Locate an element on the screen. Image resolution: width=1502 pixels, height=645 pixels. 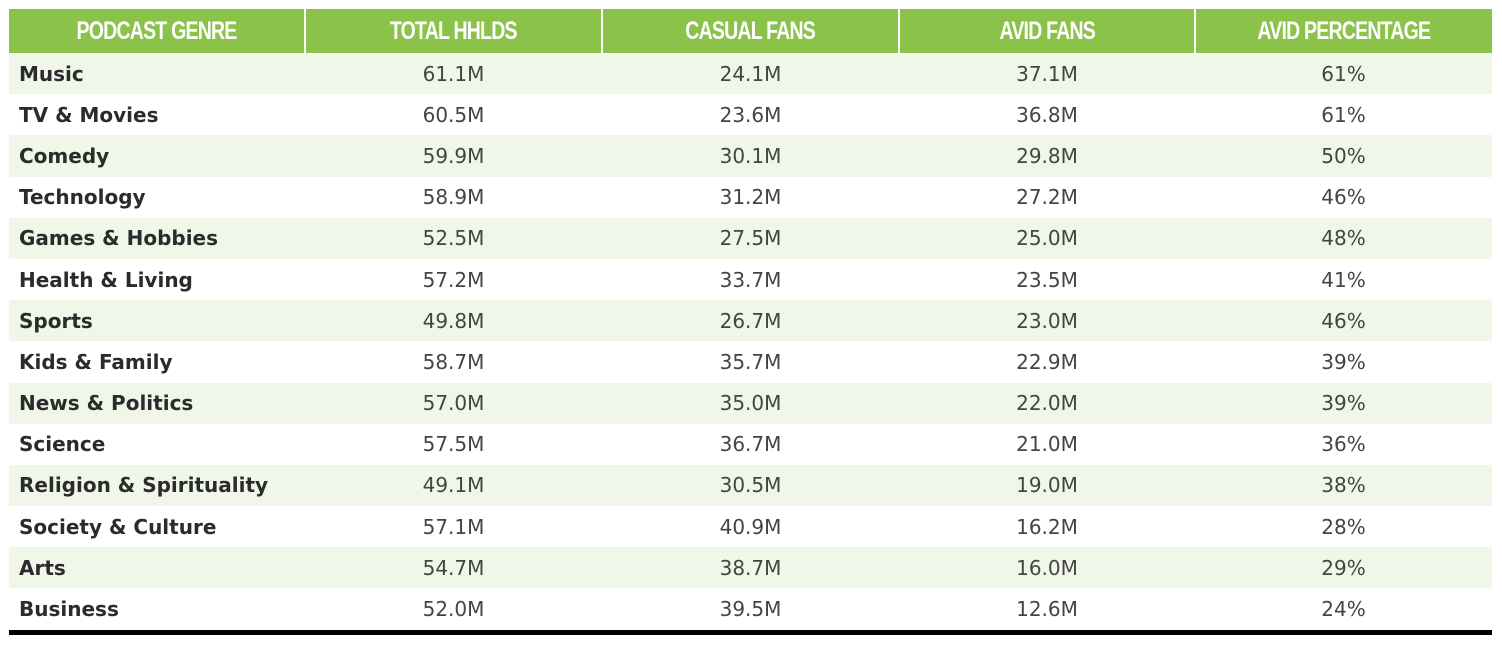
total-hhlds-cell: 57.2M is located at coordinates (453, 279).